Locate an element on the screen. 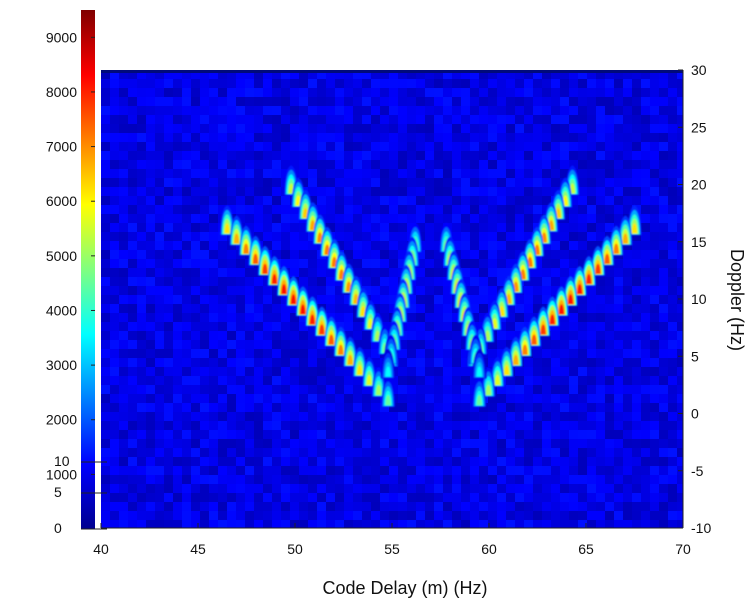 Image resolution: width=745 pixels, height=604 pixels. x-tick-label: 50 is located at coordinates (295, 549).